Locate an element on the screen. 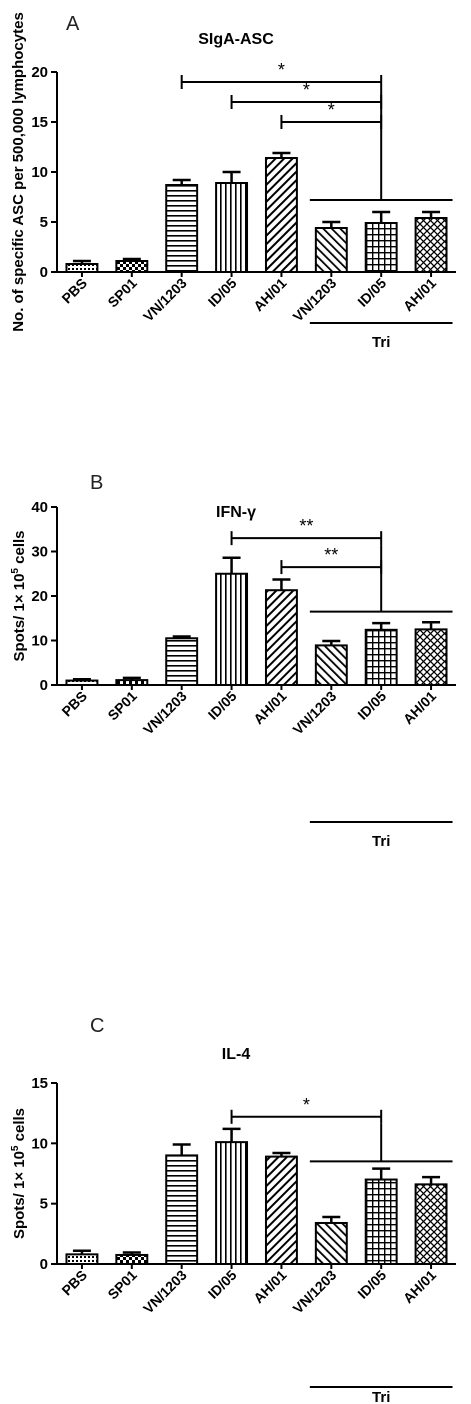 The height and width of the screenshot is (1404, 471). chart-title: IL-4 is located at coordinates (236, 1054).